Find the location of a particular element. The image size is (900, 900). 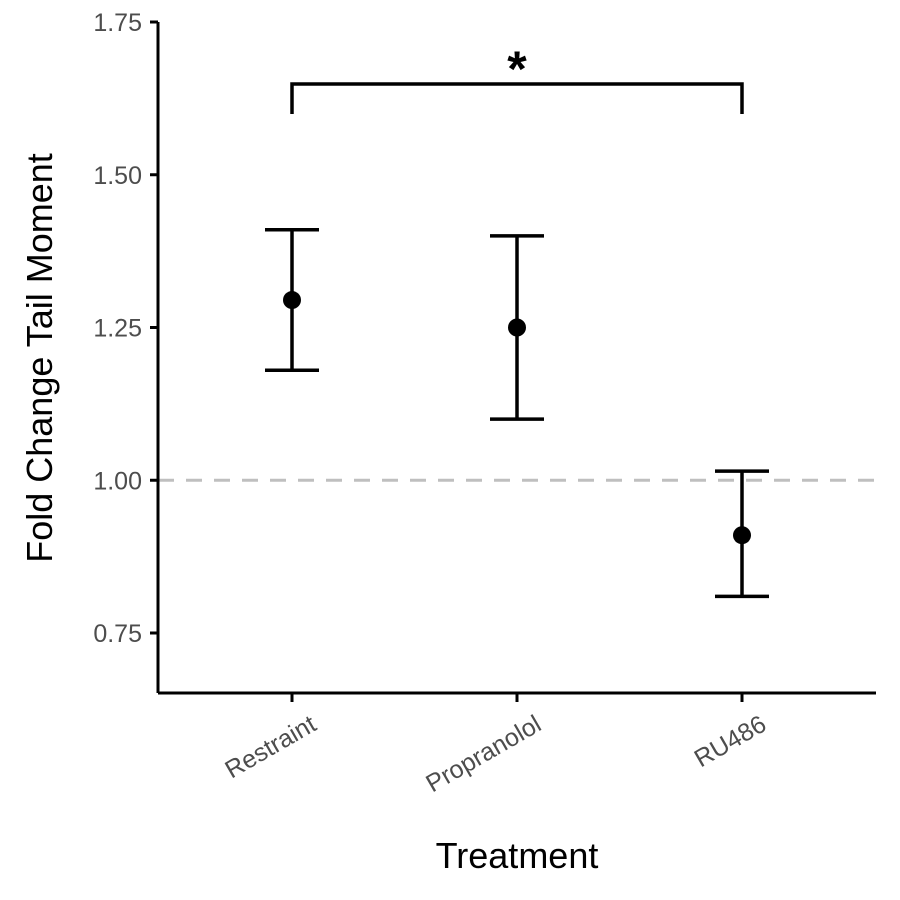

x-tick-label: Propranolol is located at coordinates (483, 754).